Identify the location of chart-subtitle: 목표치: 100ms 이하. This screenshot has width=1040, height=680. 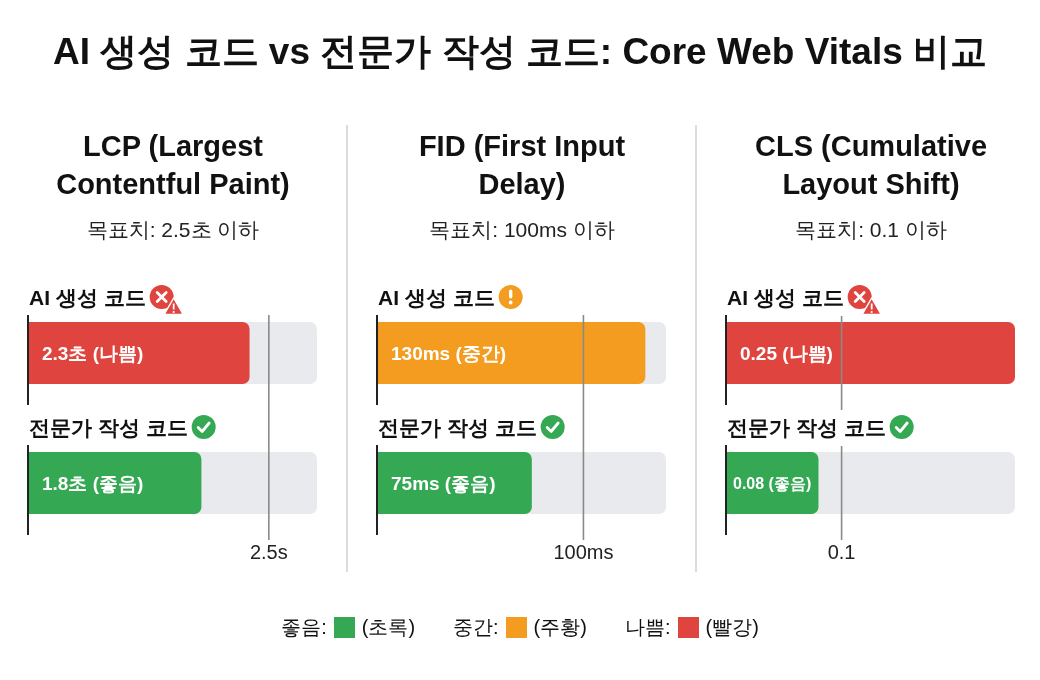
(522, 229).